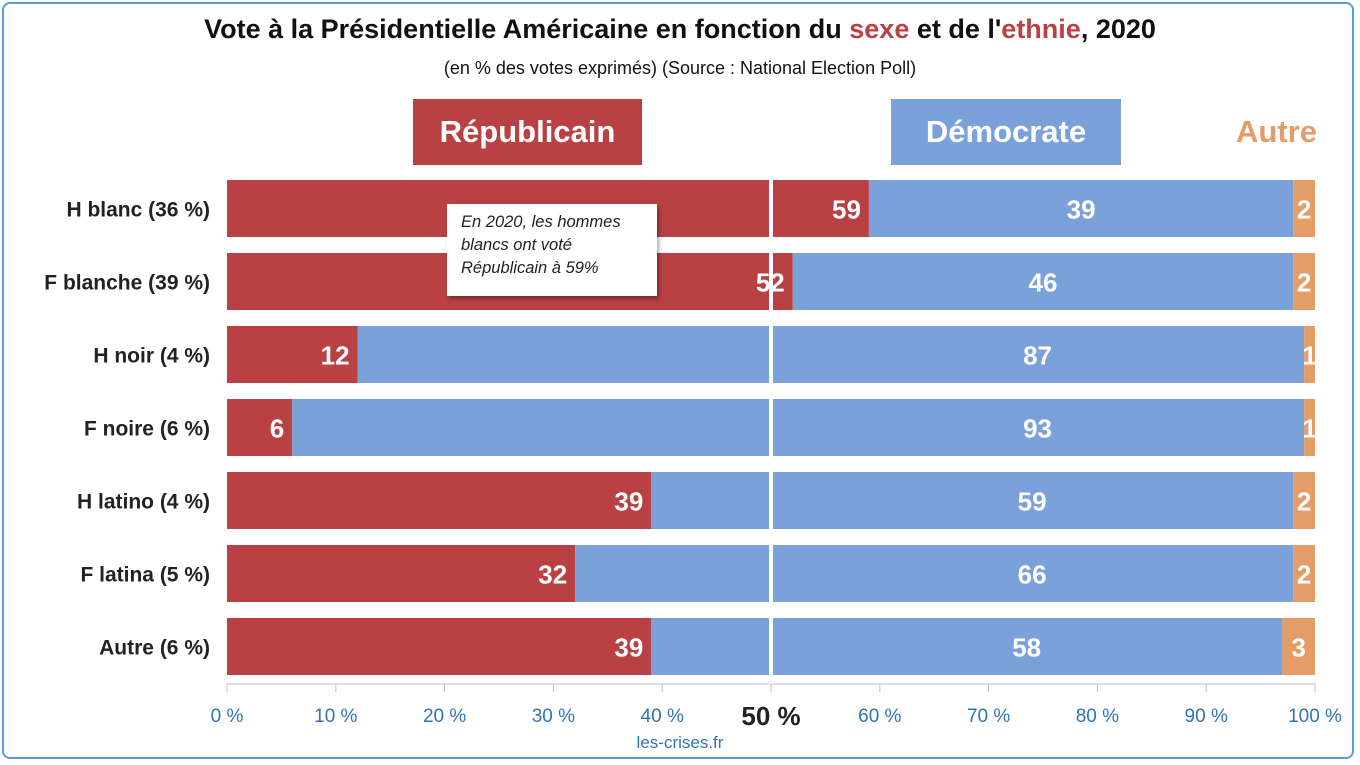 This screenshot has width=1360, height=765. Describe the element at coordinates (662, 716) in the screenshot. I see `x-tick-label: 40 %` at that location.